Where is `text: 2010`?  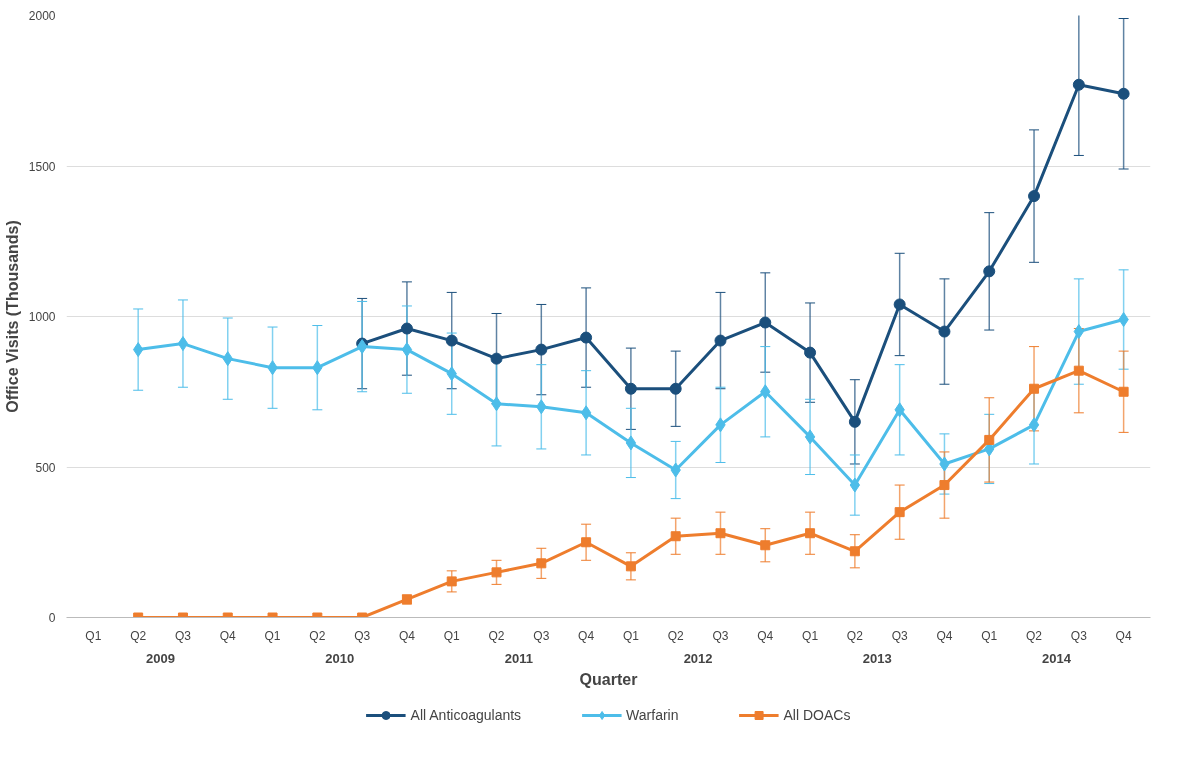
text: 2010 is located at coordinates (340, 658).